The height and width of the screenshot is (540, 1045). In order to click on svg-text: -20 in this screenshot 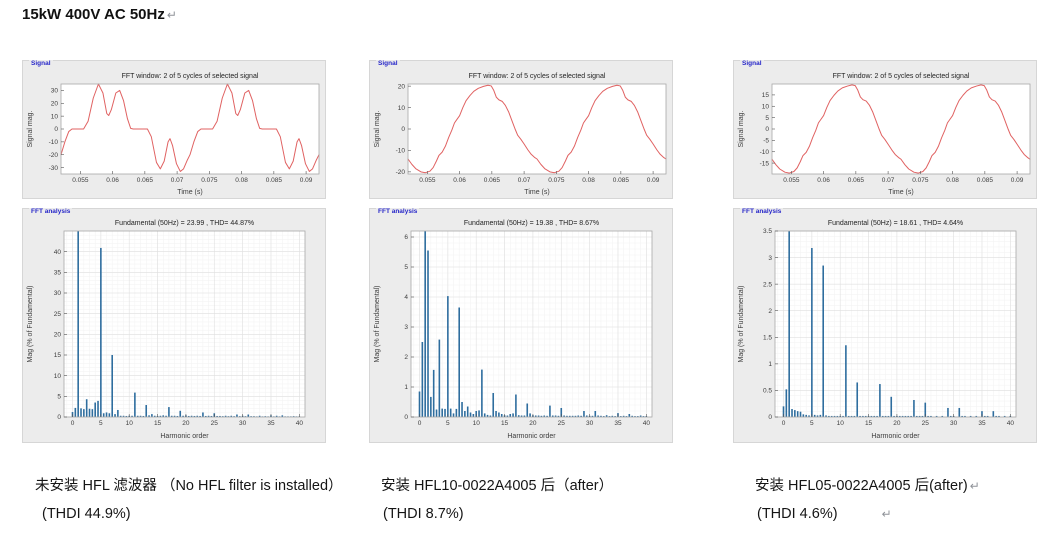, I will do `click(401, 172)`.